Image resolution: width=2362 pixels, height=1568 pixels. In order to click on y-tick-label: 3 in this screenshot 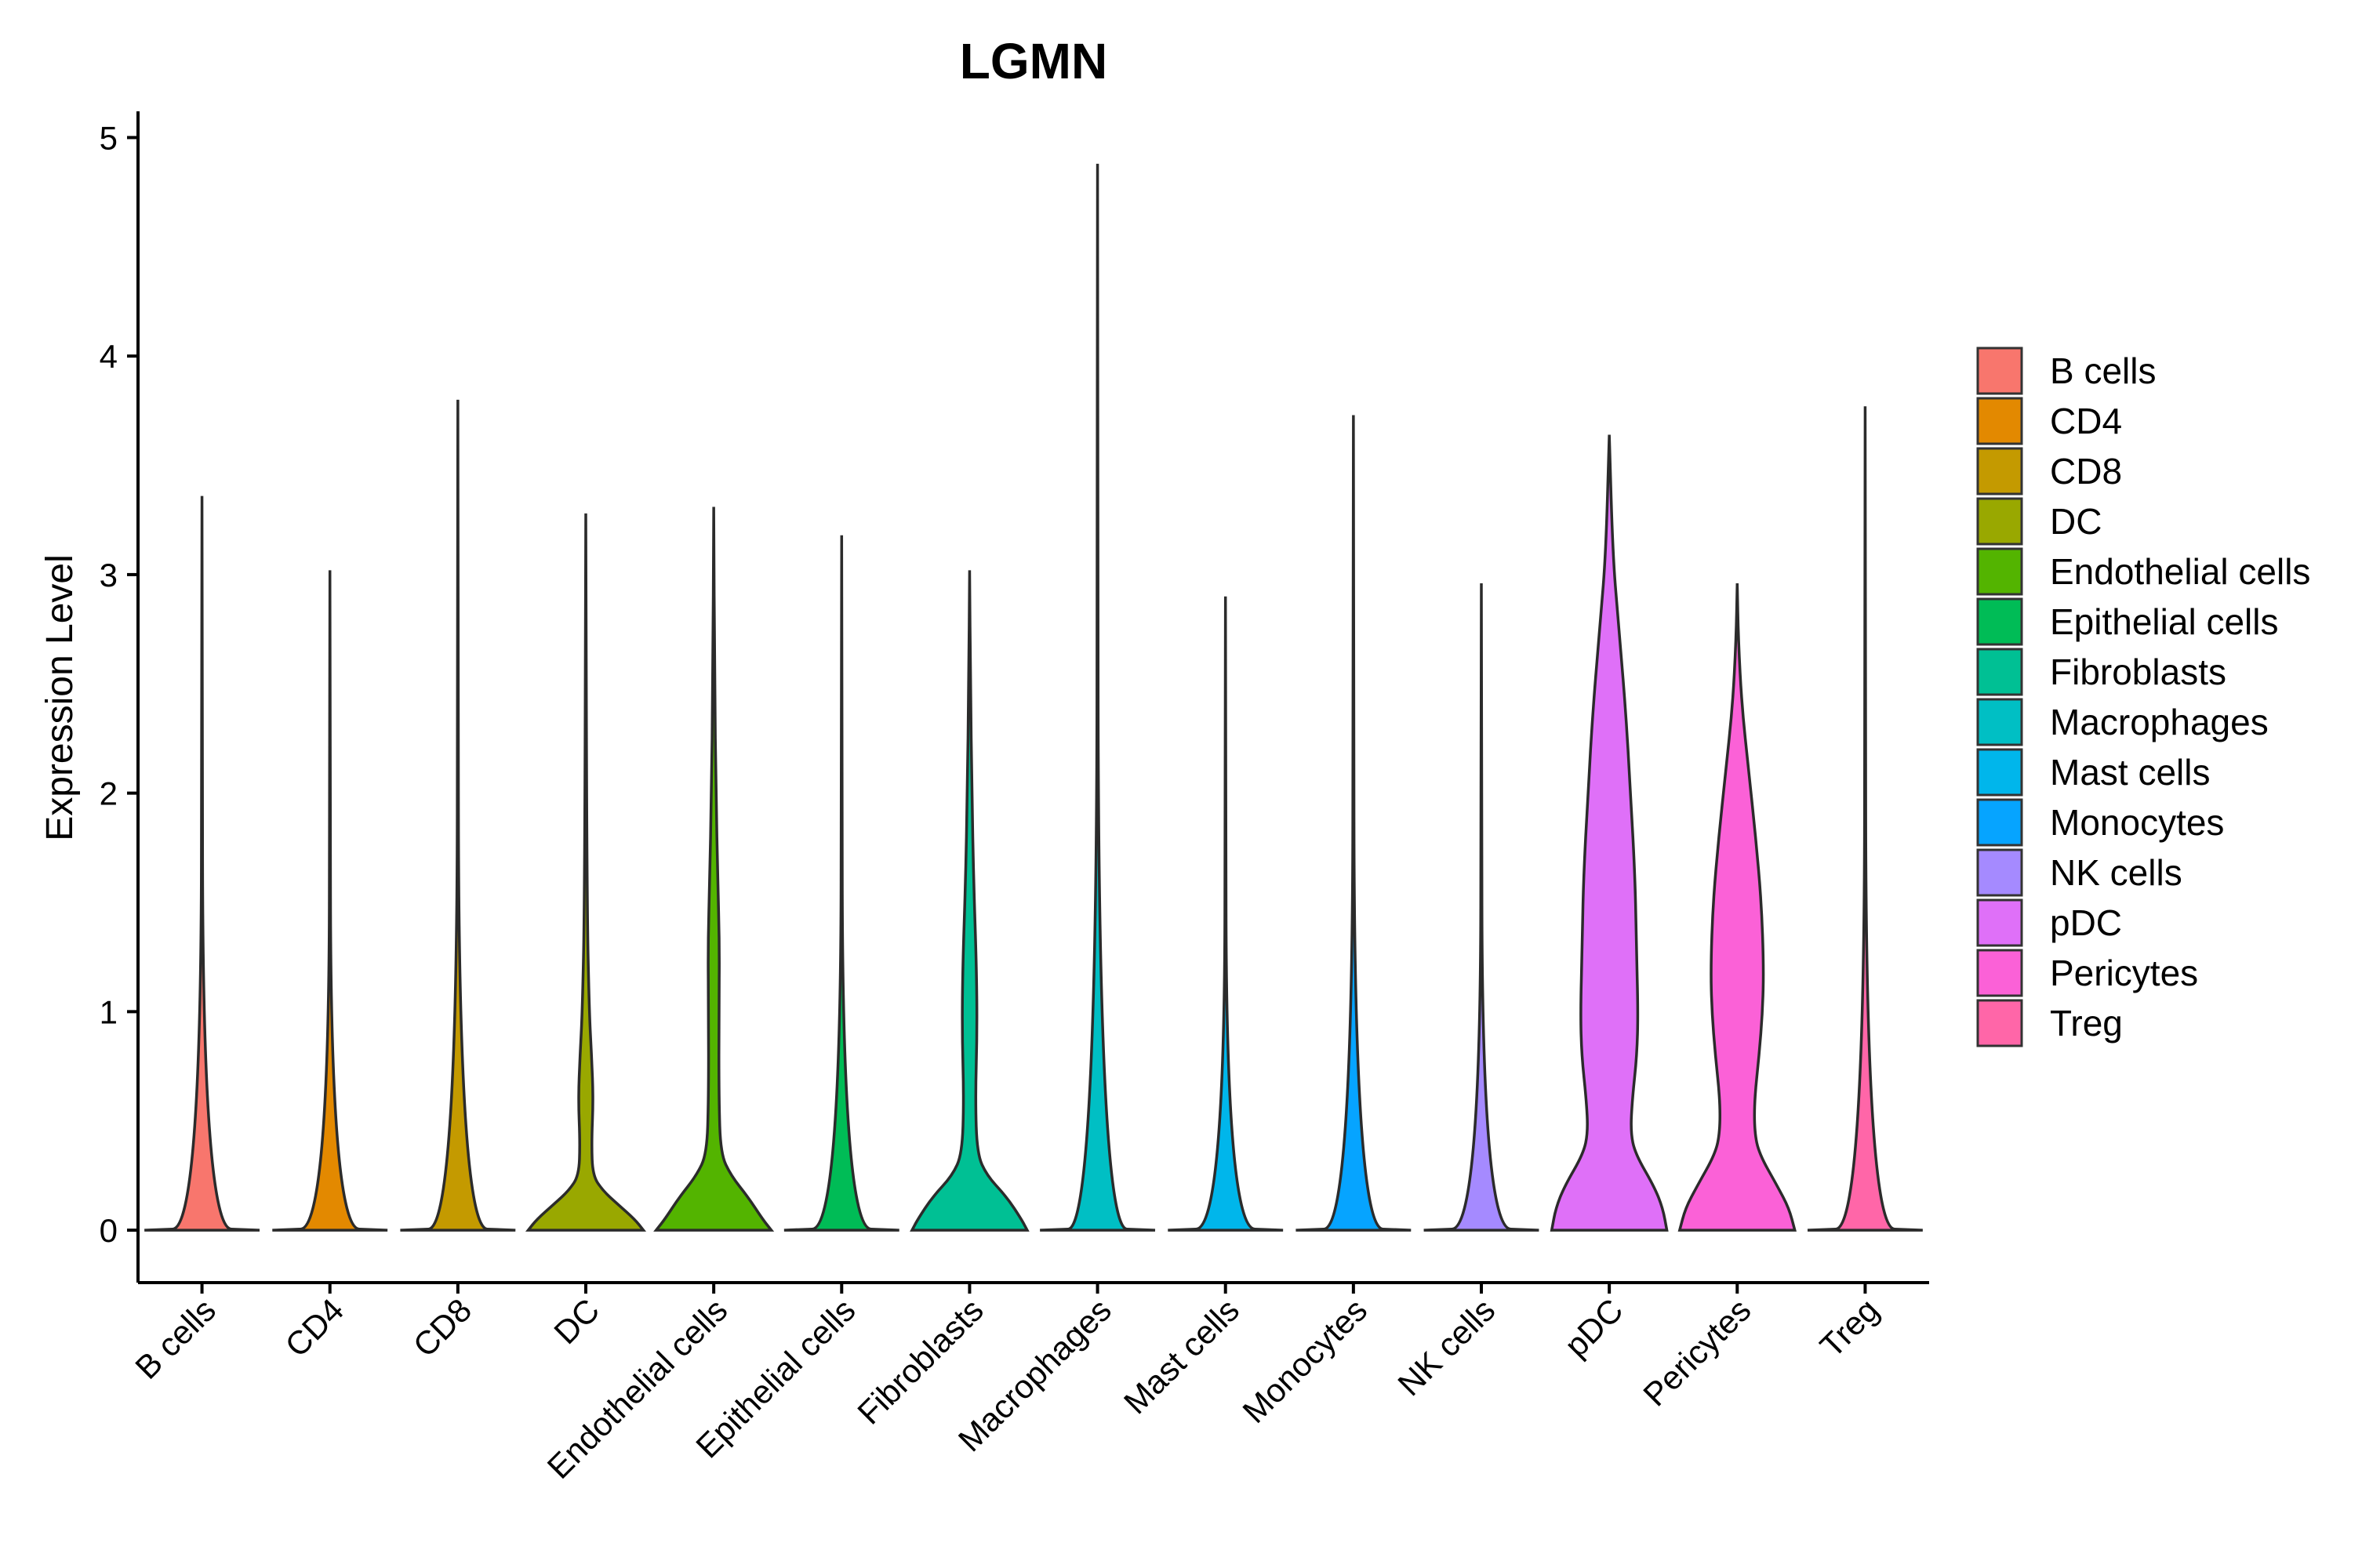, I will do `click(109, 575)`.